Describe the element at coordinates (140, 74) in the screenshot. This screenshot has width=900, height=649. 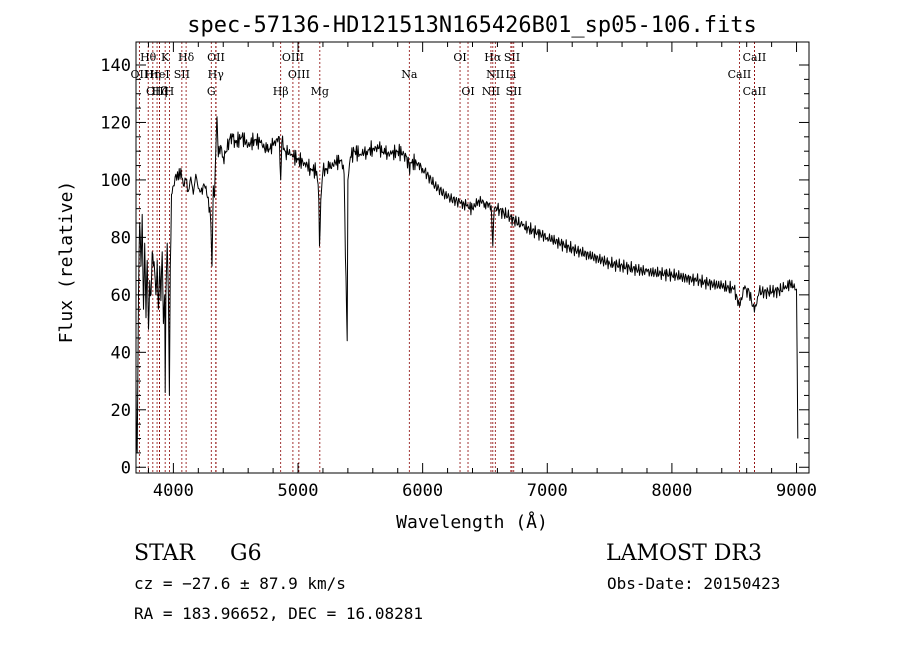
I see `line-label-9: OII` at that location.